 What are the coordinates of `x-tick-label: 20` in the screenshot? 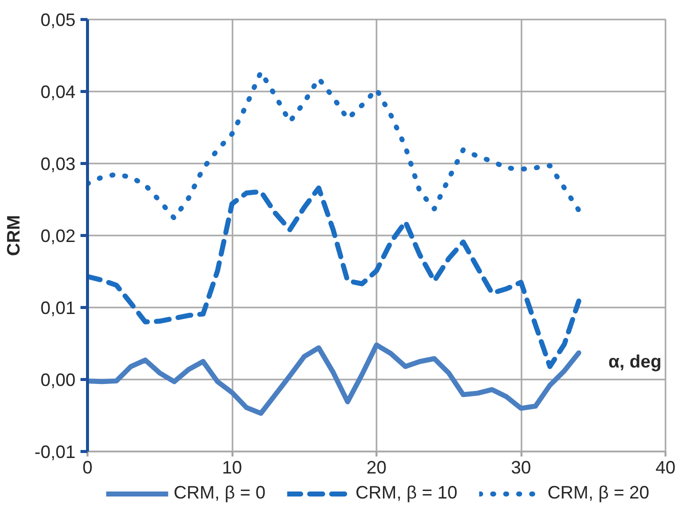 It's located at (376, 468).